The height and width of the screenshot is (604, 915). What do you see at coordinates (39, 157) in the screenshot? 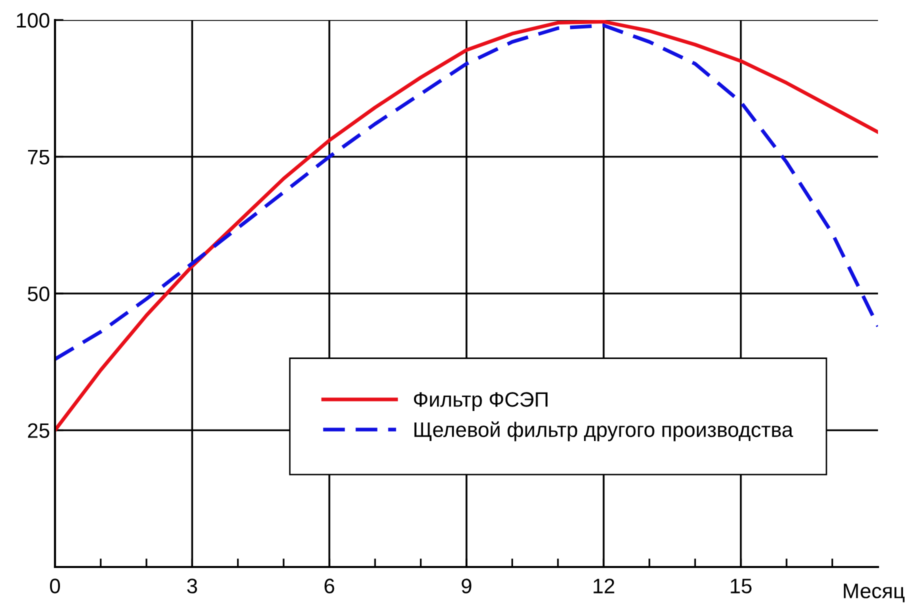
I see `y-tick-label: 75` at bounding box center [39, 157].